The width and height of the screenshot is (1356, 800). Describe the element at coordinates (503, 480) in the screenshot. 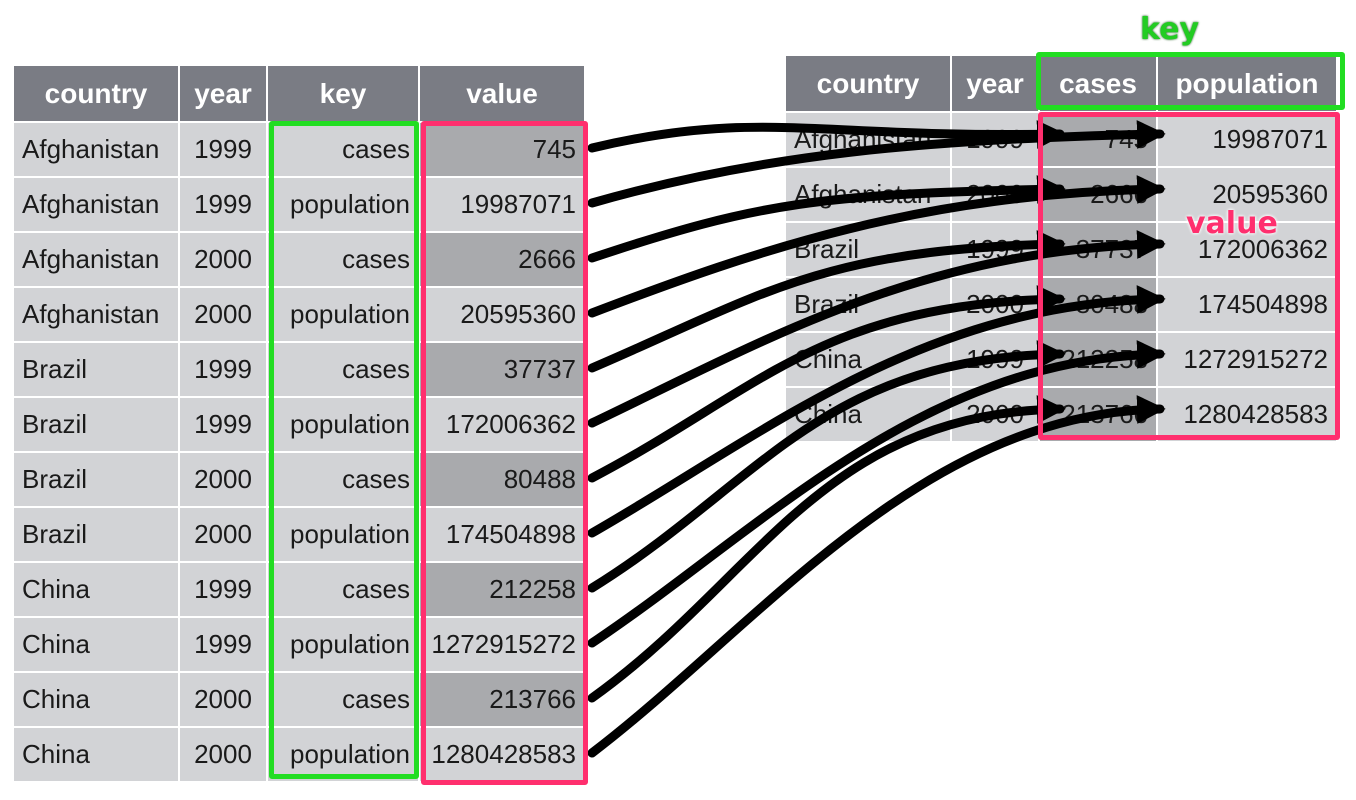

I see `value-cell: 80488` at that location.